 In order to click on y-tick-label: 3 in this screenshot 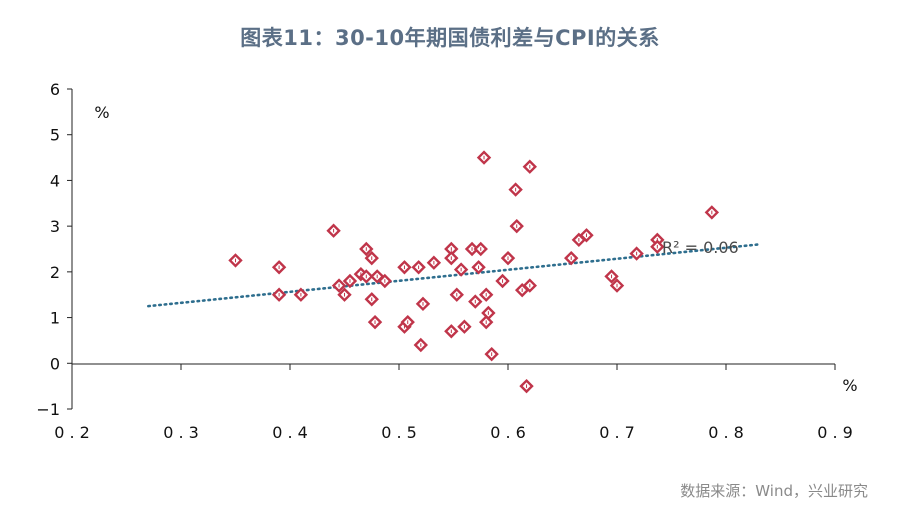, I will do `click(55, 226)`.